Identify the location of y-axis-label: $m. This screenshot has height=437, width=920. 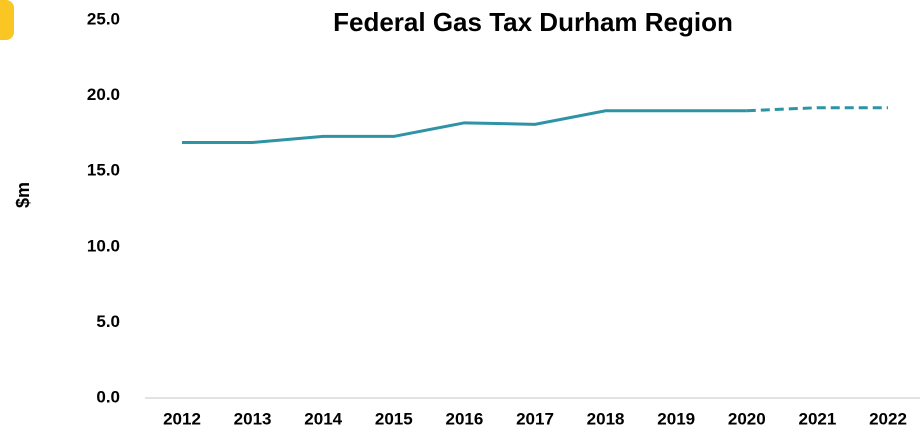
(23, 195).